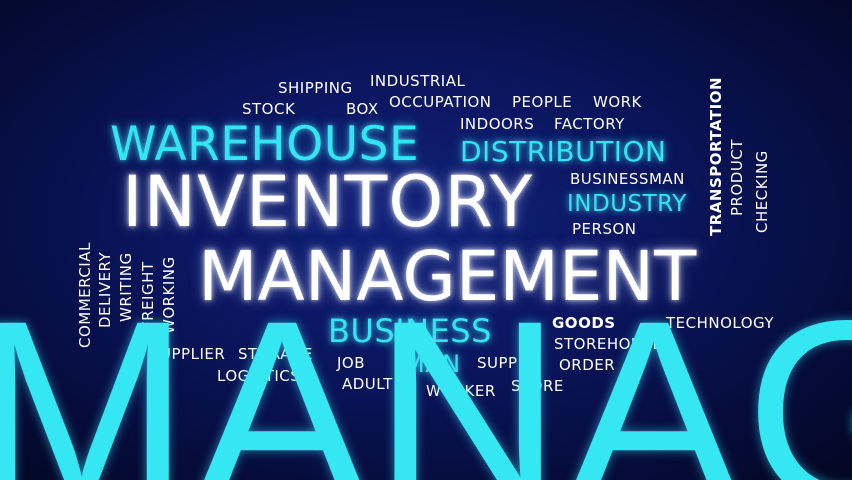  I want to click on word-distribution: DISTRIBUTION, so click(563, 151).